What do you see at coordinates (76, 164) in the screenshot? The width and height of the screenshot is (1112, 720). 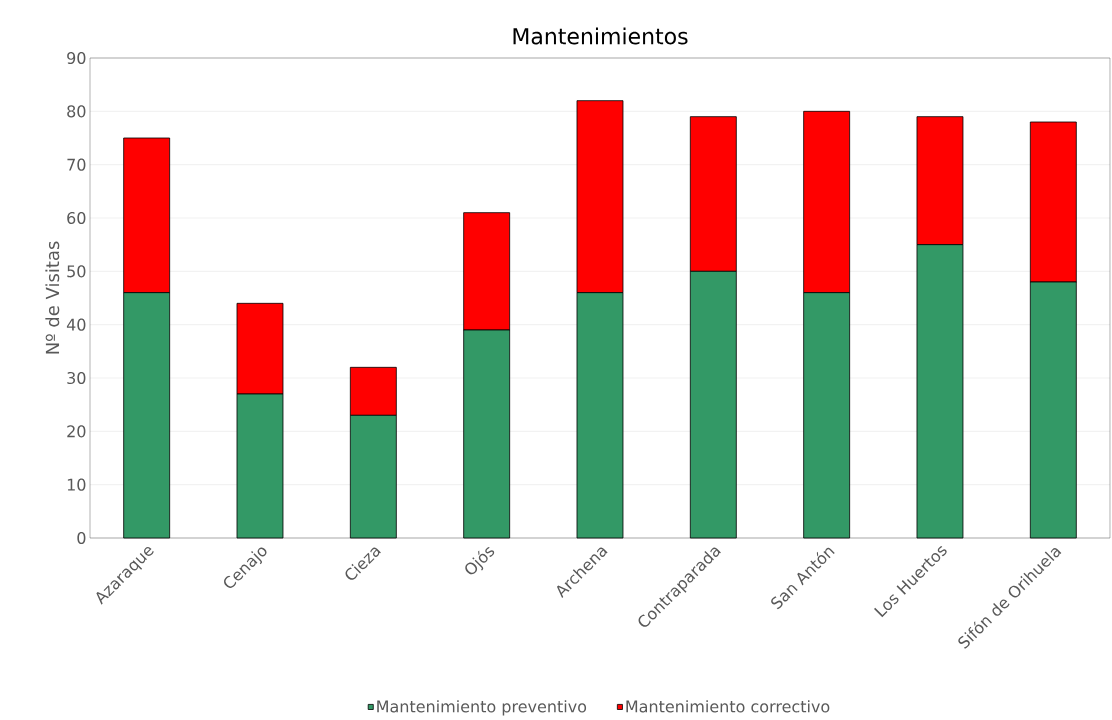 I see `y-tick-label: 70` at bounding box center [76, 164].